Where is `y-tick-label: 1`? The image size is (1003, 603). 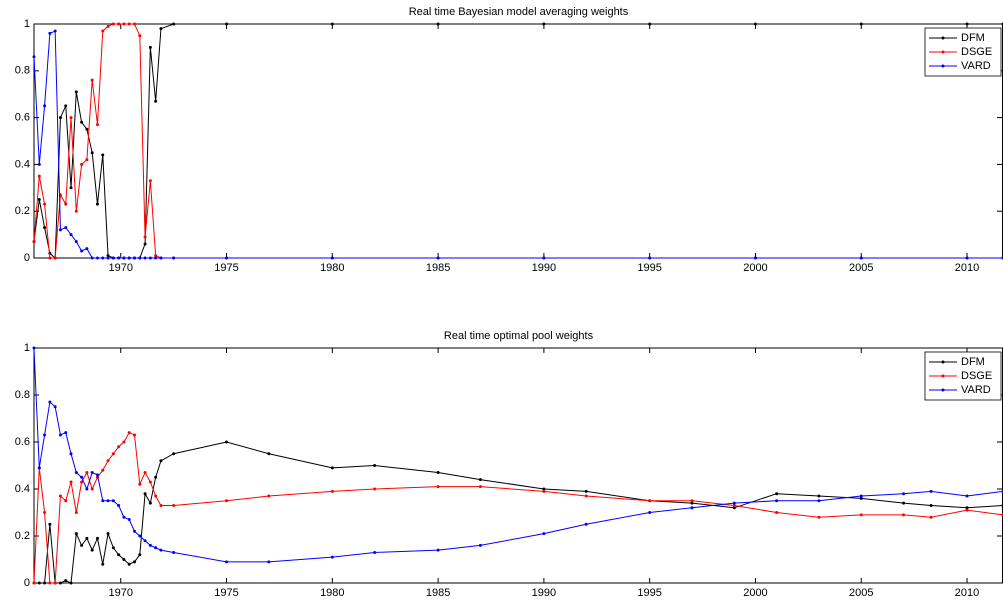
y-tick-label: 1 is located at coordinates (27, 348).